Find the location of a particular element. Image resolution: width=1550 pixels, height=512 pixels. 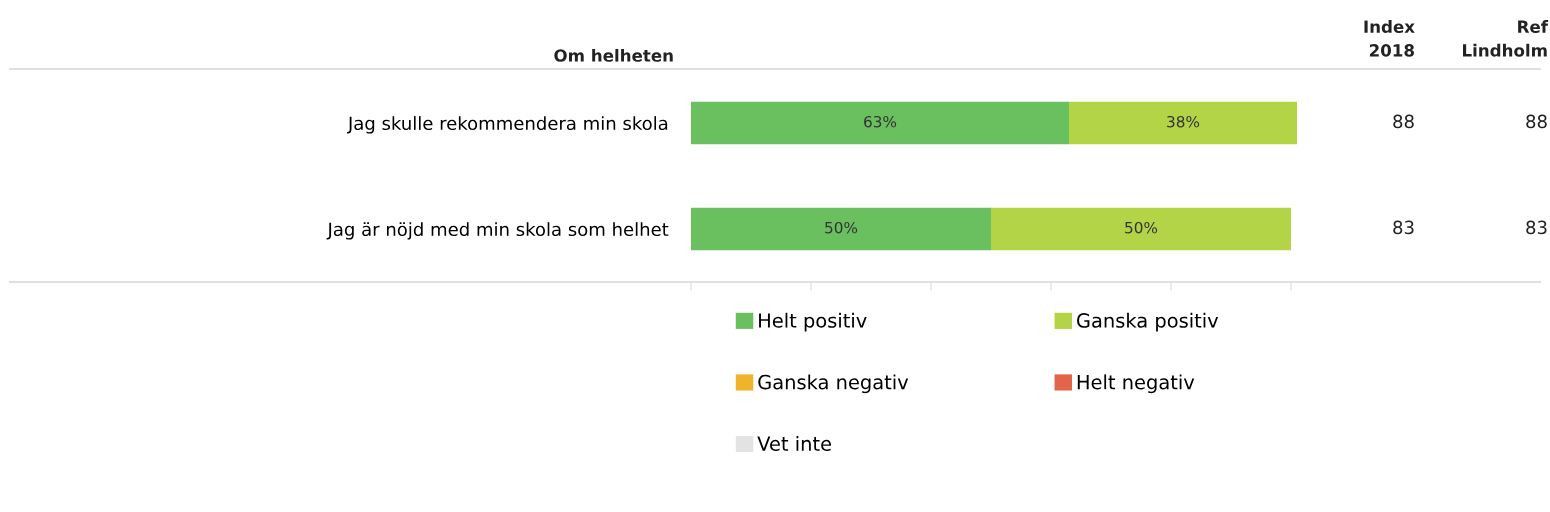

legend-label: Helt negativ is located at coordinates (1136, 384).